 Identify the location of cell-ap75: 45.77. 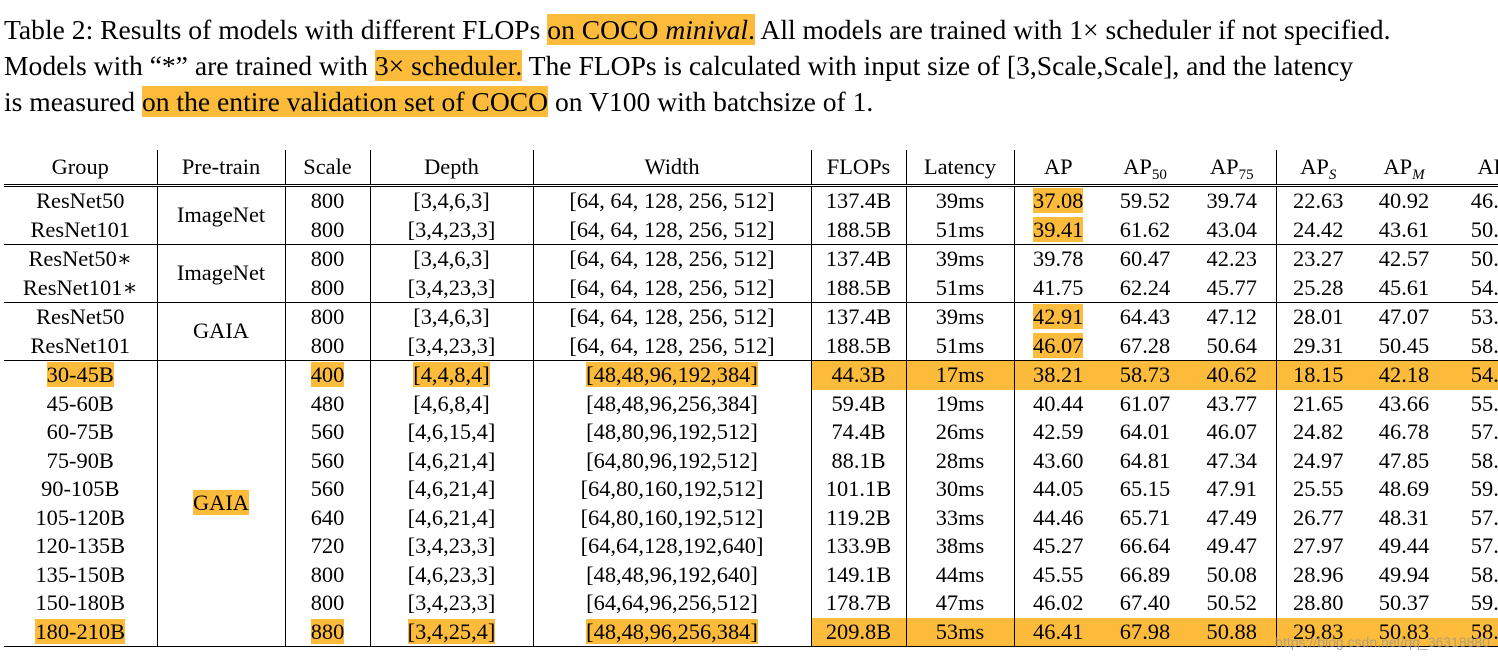
(1232, 288).